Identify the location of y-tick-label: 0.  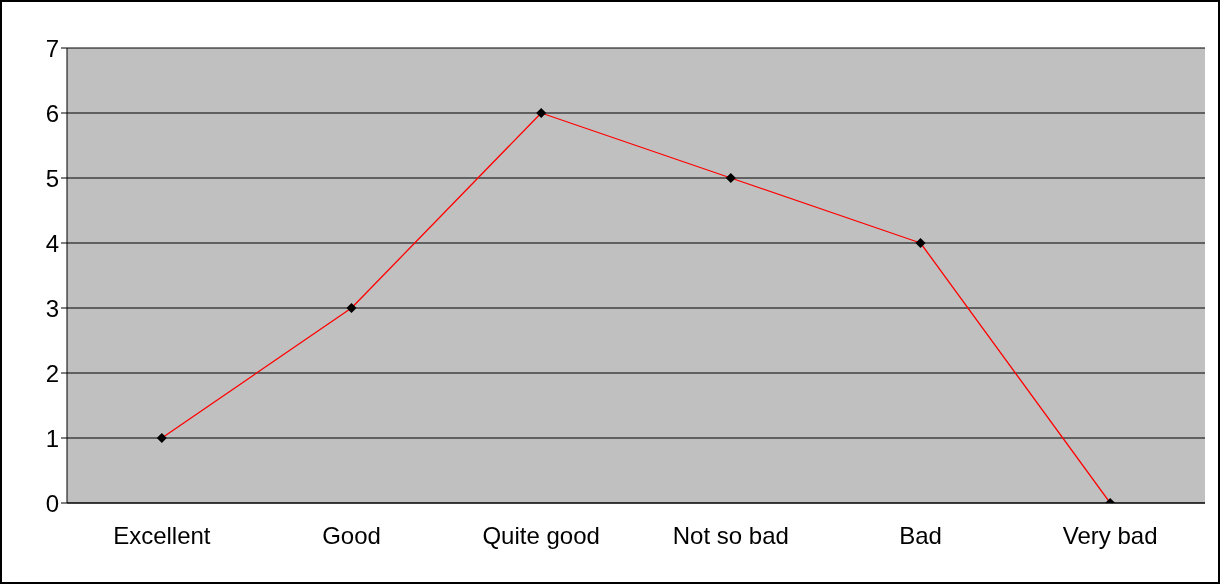
(52, 503).